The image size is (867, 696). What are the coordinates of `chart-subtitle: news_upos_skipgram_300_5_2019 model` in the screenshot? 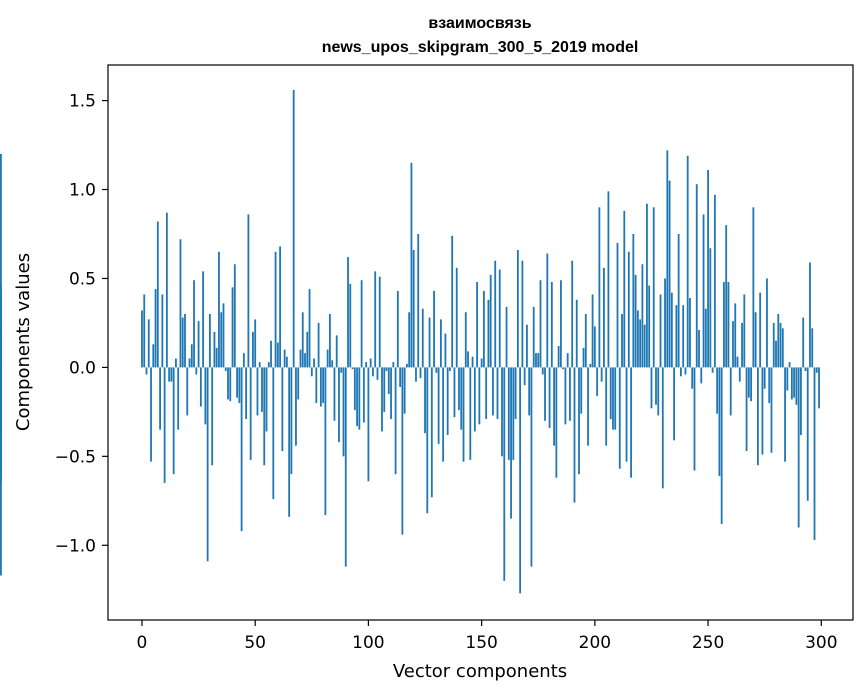 It's located at (480, 47).